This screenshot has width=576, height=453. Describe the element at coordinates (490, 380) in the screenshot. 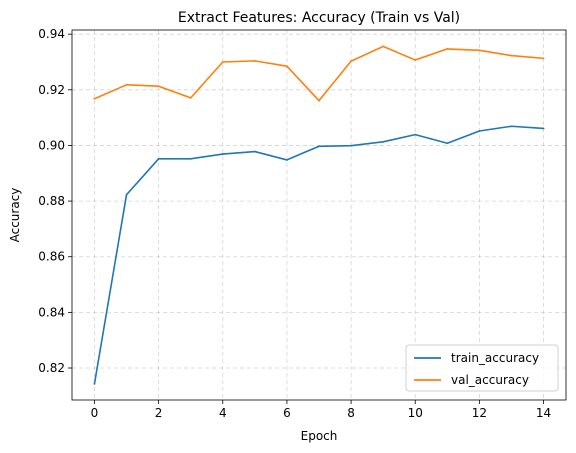

I see `legend-label-val_accuracy: val_accuracy` at that location.